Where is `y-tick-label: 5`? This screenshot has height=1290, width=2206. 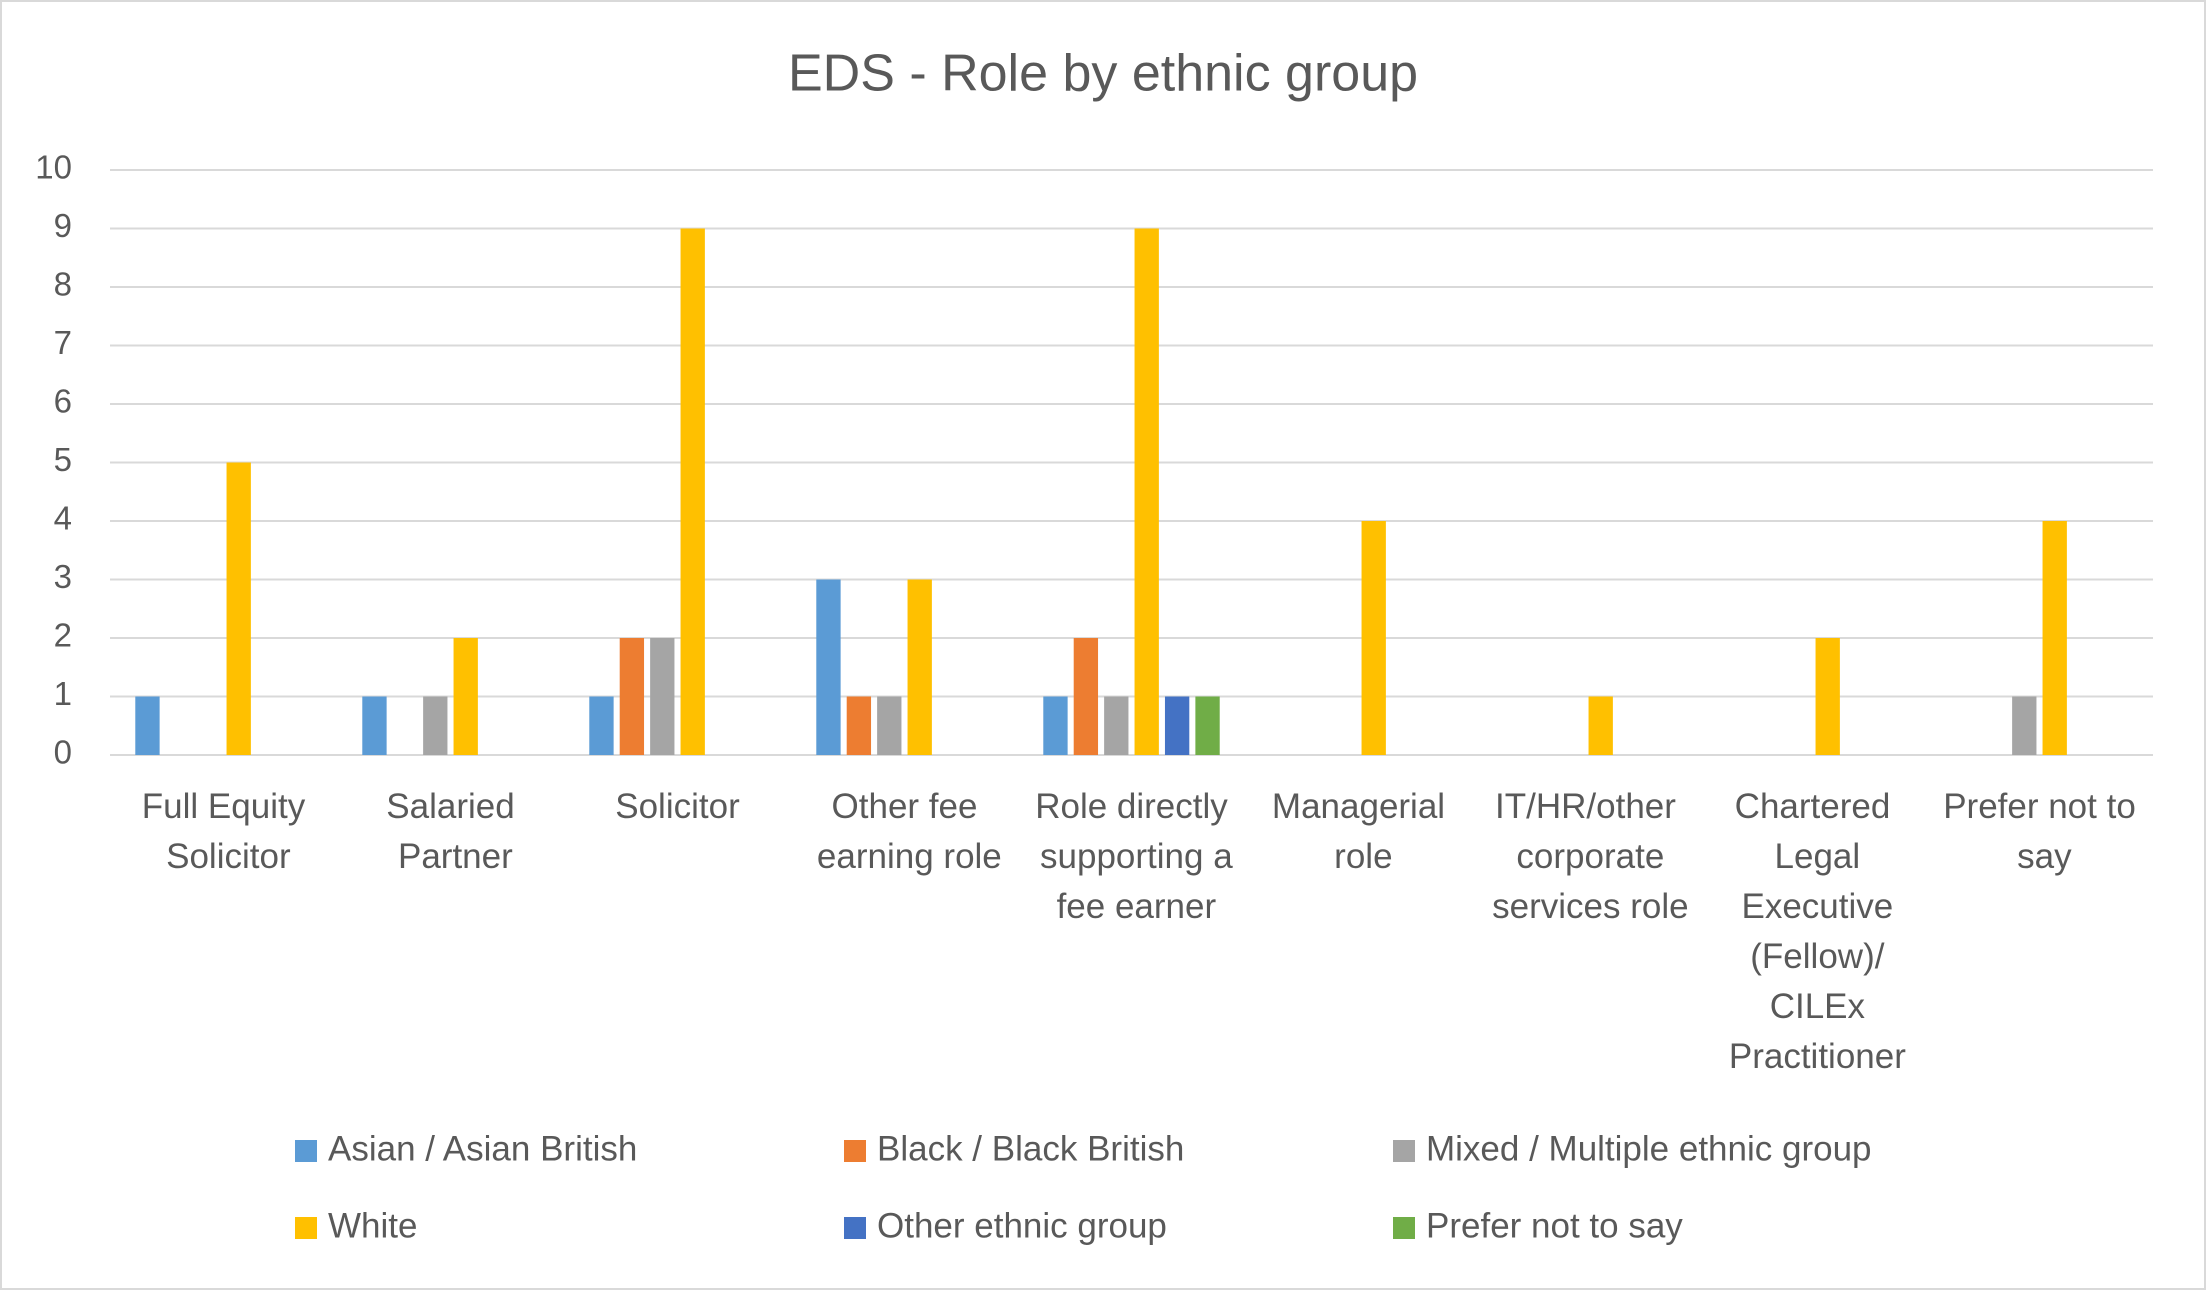 y-tick-label: 5 is located at coordinates (63, 459).